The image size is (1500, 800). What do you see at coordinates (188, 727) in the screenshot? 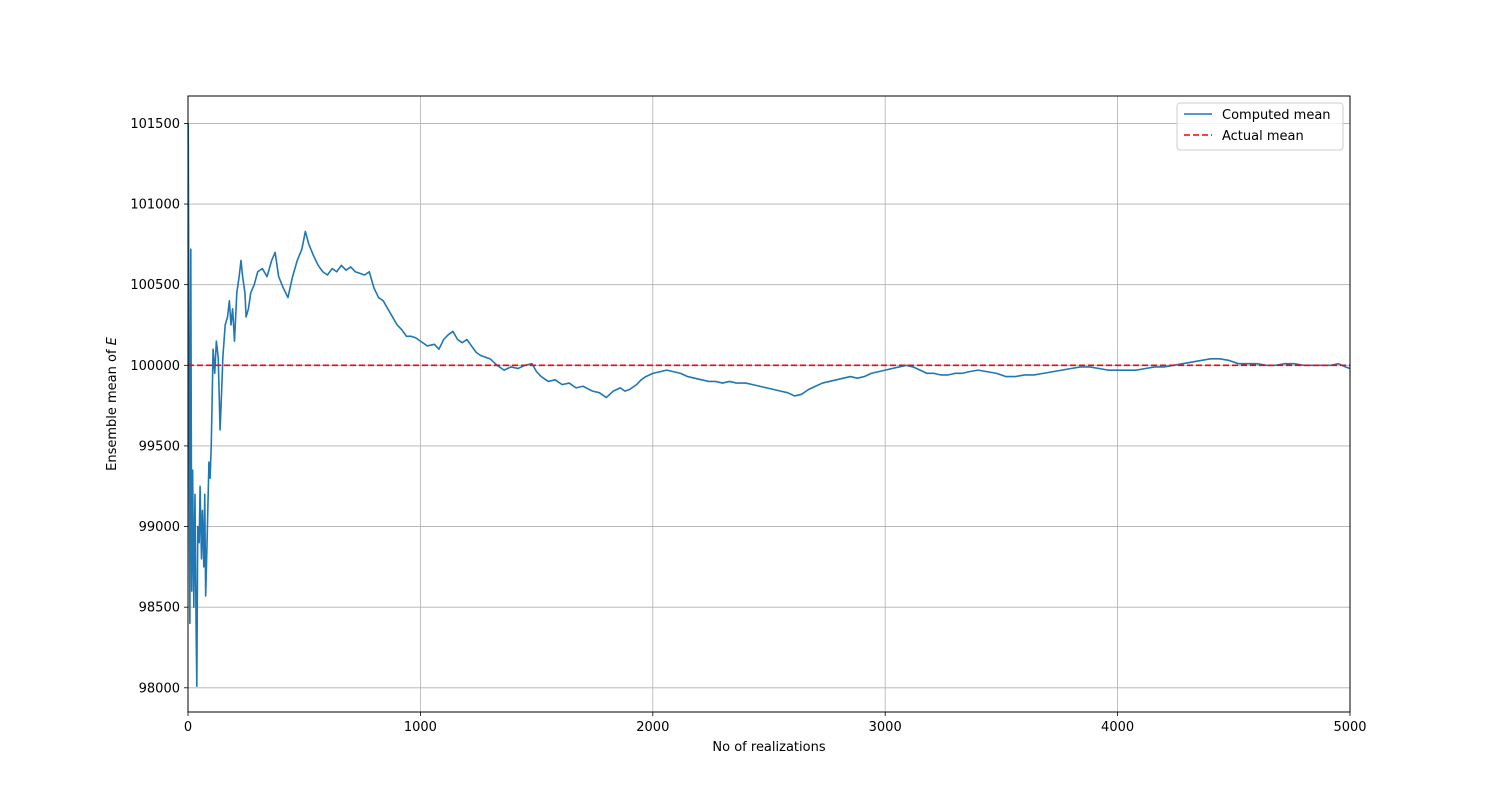
I see `x-tick-label: 0` at bounding box center [188, 727].